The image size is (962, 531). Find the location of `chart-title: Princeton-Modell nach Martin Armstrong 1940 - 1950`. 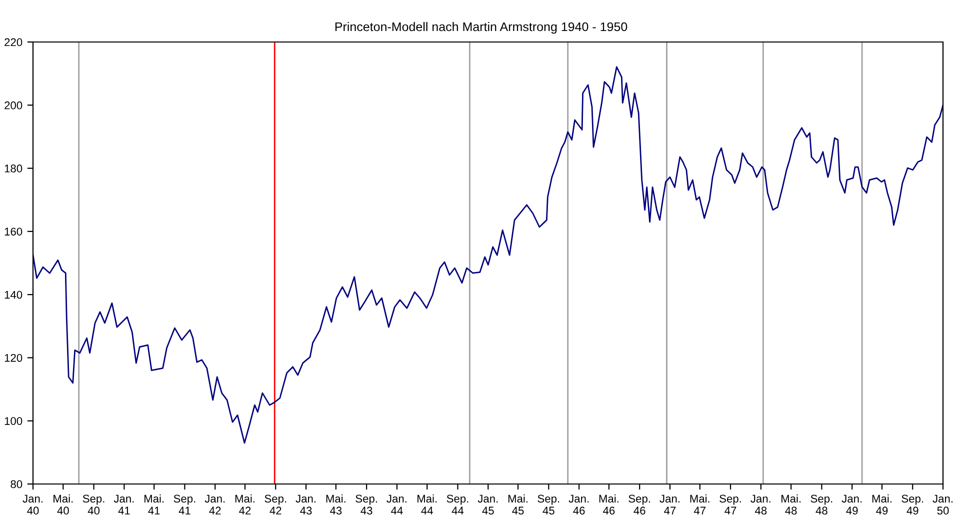

chart-title: Princeton-Modell nach Martin Armstrong 1940 - 1950 is located at coordinates (481, 28).